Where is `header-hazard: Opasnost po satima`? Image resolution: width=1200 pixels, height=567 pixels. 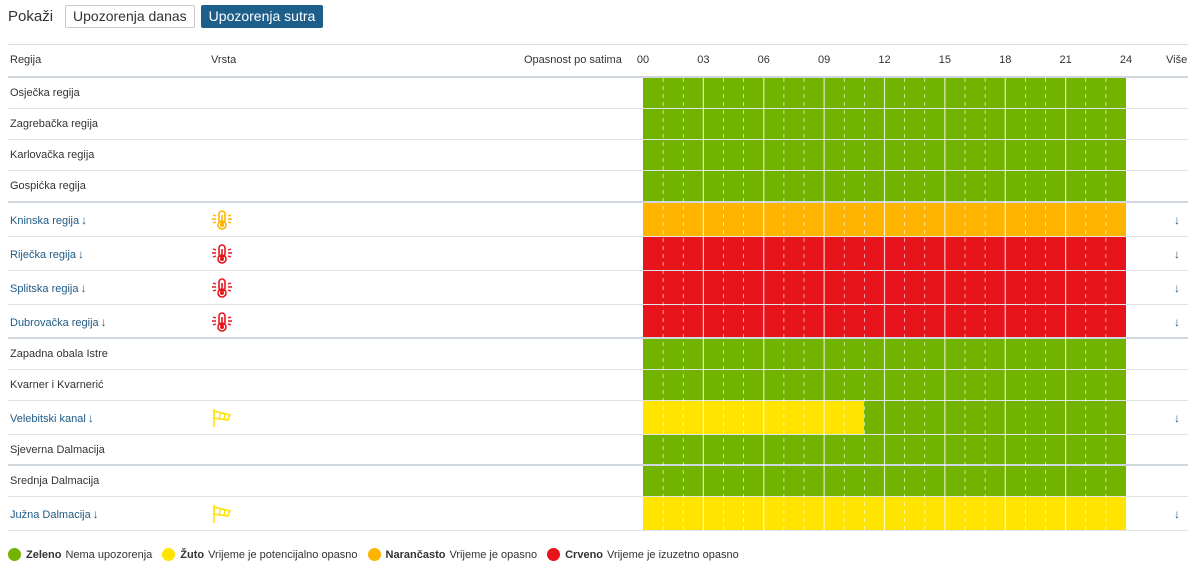
header-hazard: Opasnost po satima is located at coordinates (573, 60).